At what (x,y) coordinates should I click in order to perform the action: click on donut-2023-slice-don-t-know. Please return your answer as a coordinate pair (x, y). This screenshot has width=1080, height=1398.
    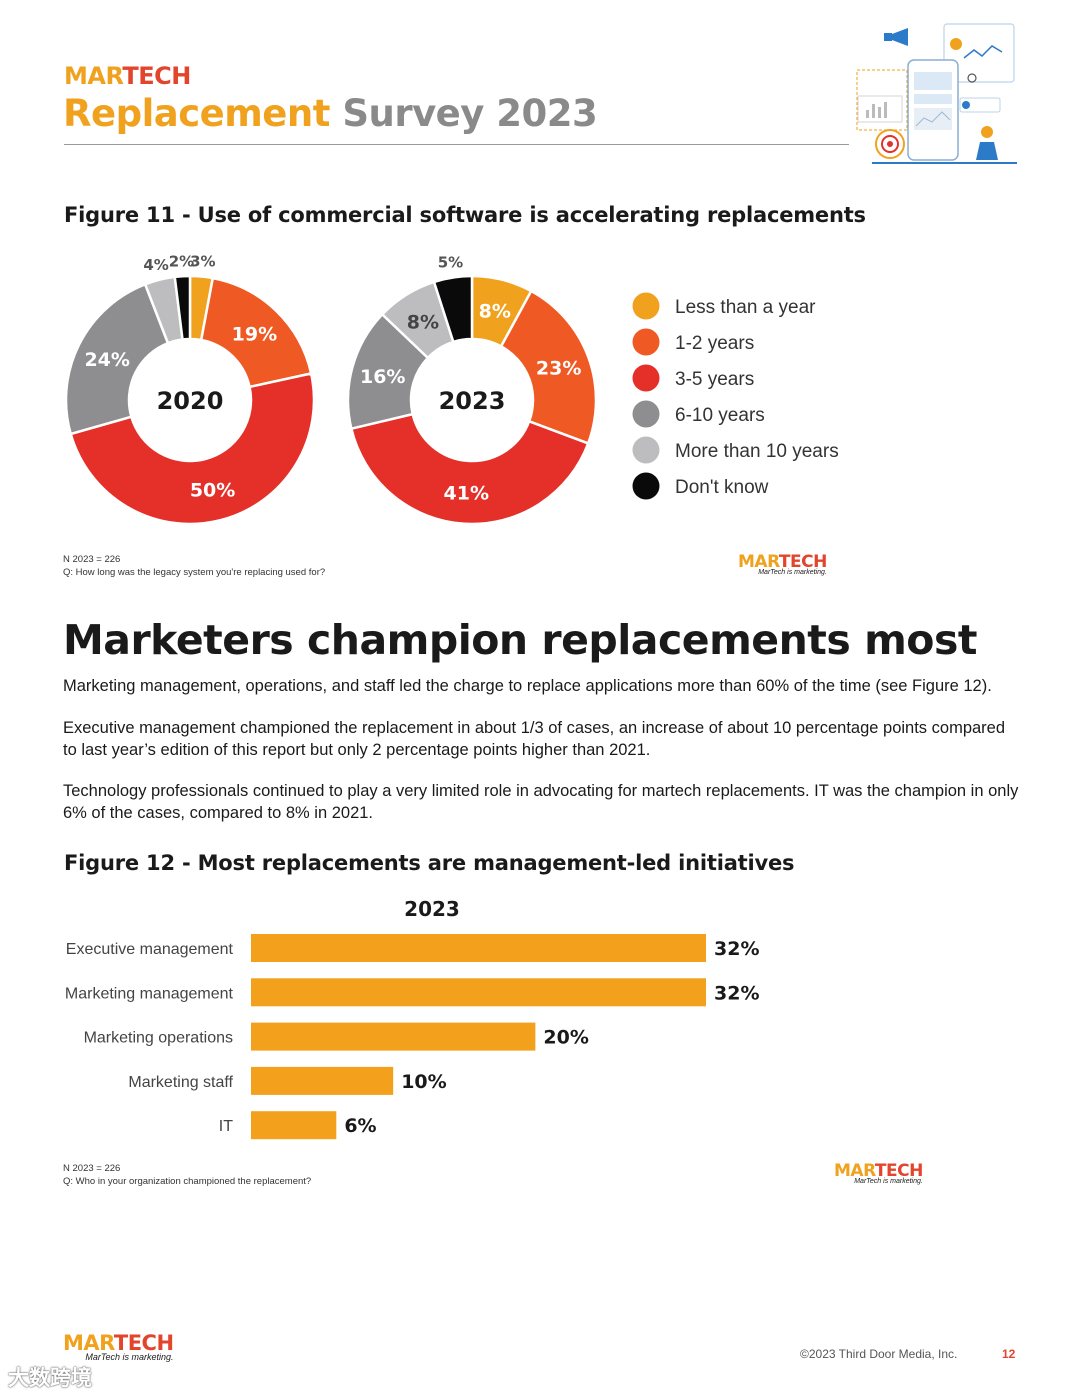
    Looking at the image, I should click on (453, 309).